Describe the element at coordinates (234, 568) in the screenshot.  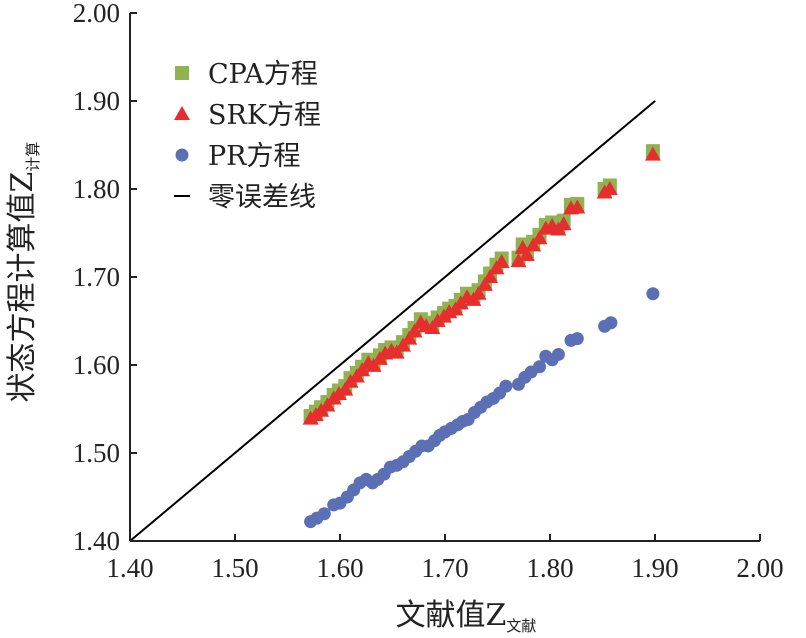
I see `x-tick-label: 1.50` at that location.